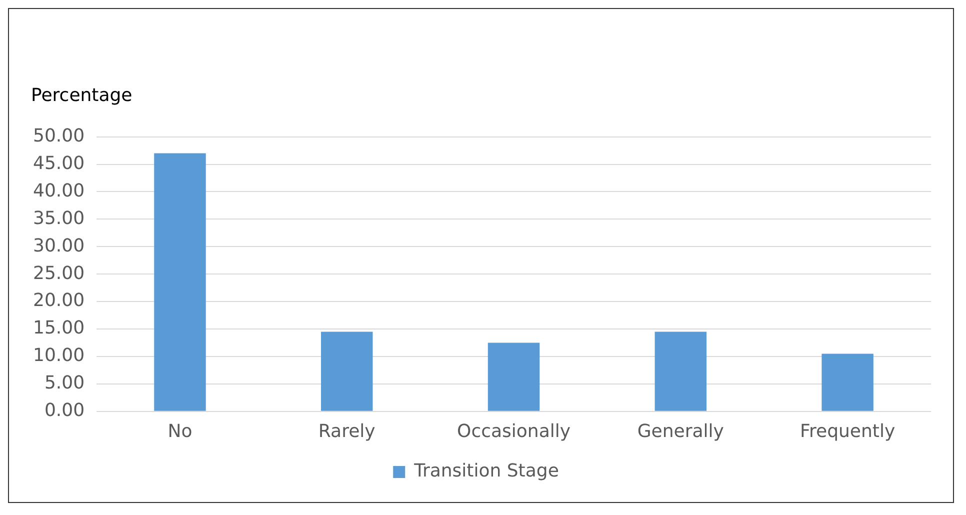  I want to click on y-axis-title: Percentage, so click(81, 95).